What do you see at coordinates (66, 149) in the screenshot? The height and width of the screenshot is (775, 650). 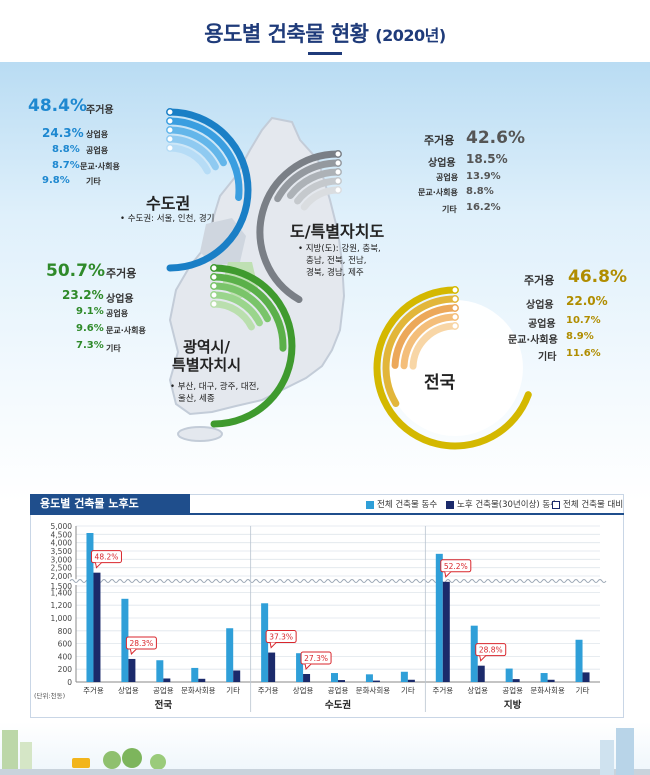 I see `capital-pct-3: 8.8%` at bounding box center [66, 149].